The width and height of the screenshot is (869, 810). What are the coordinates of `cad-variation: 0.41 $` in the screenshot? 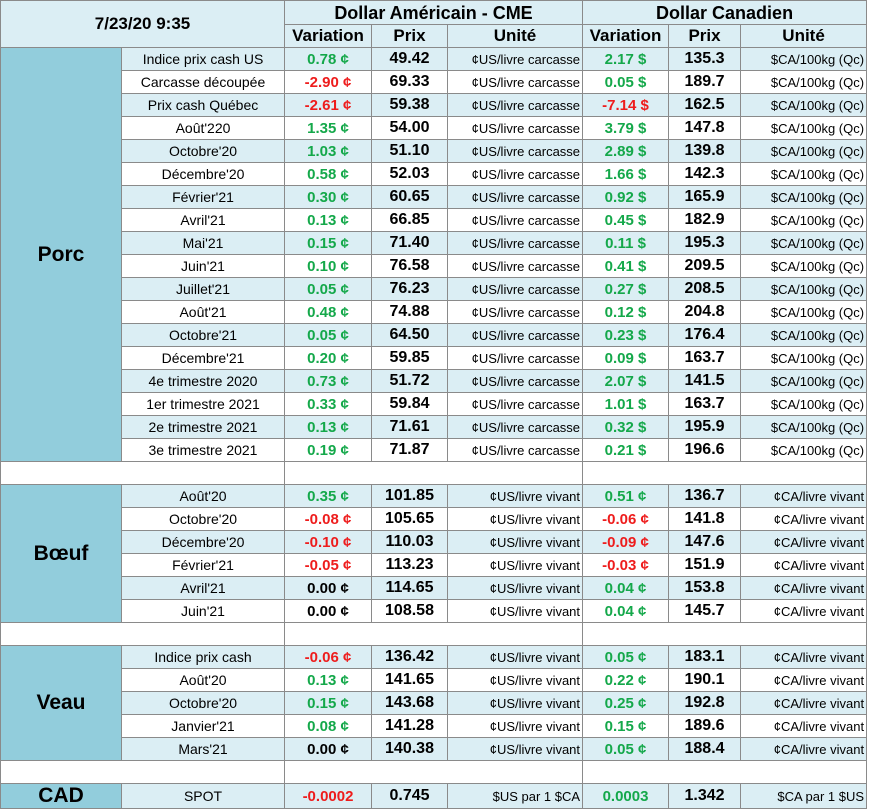 It's located at (626, 266).